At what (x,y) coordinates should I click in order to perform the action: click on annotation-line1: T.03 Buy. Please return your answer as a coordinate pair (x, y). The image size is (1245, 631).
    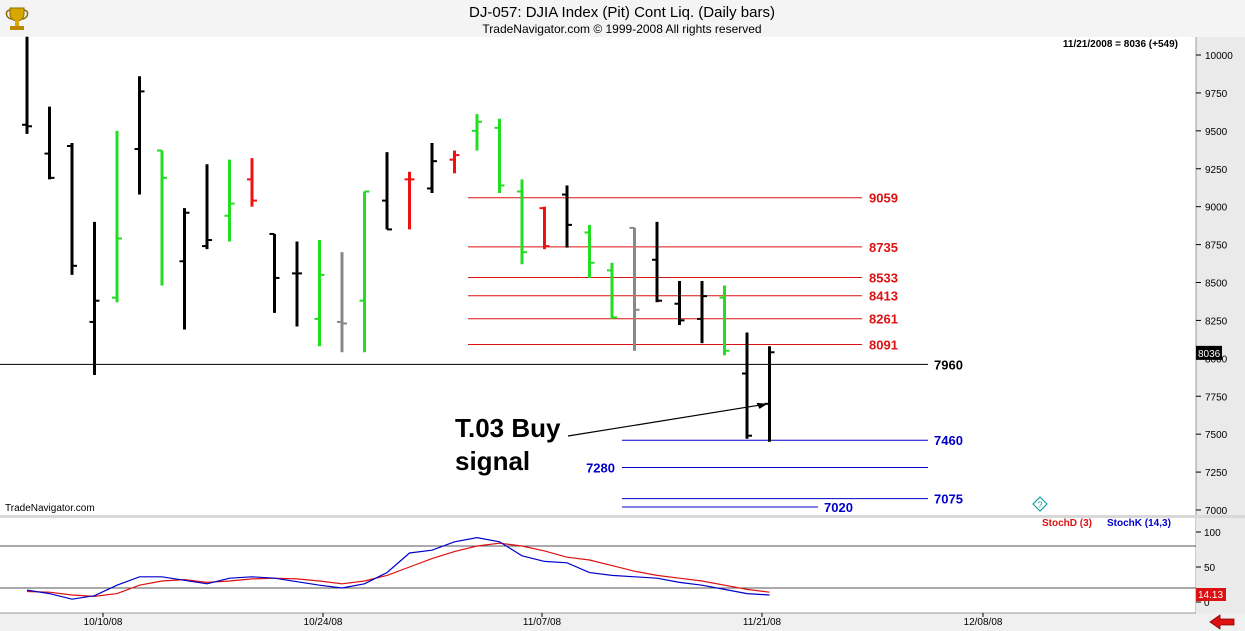
    Looking at the image, I should click on (508, 428).